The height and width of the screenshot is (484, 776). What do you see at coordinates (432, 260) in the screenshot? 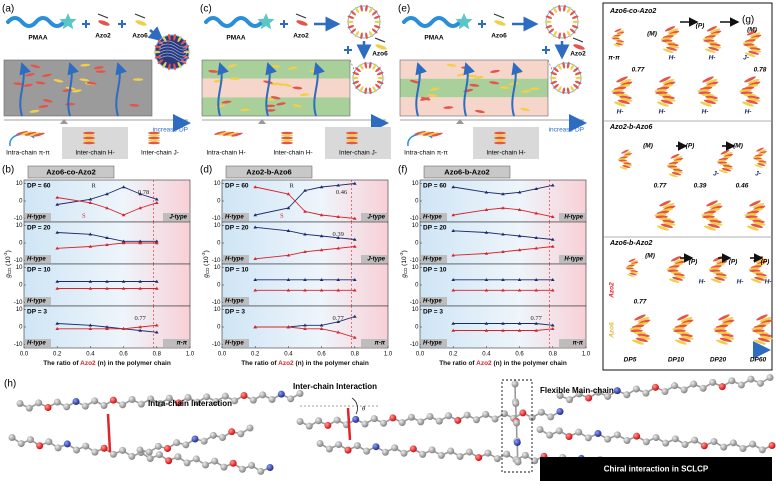
I see `type-label: H-type` at bounding box center [432, 260].